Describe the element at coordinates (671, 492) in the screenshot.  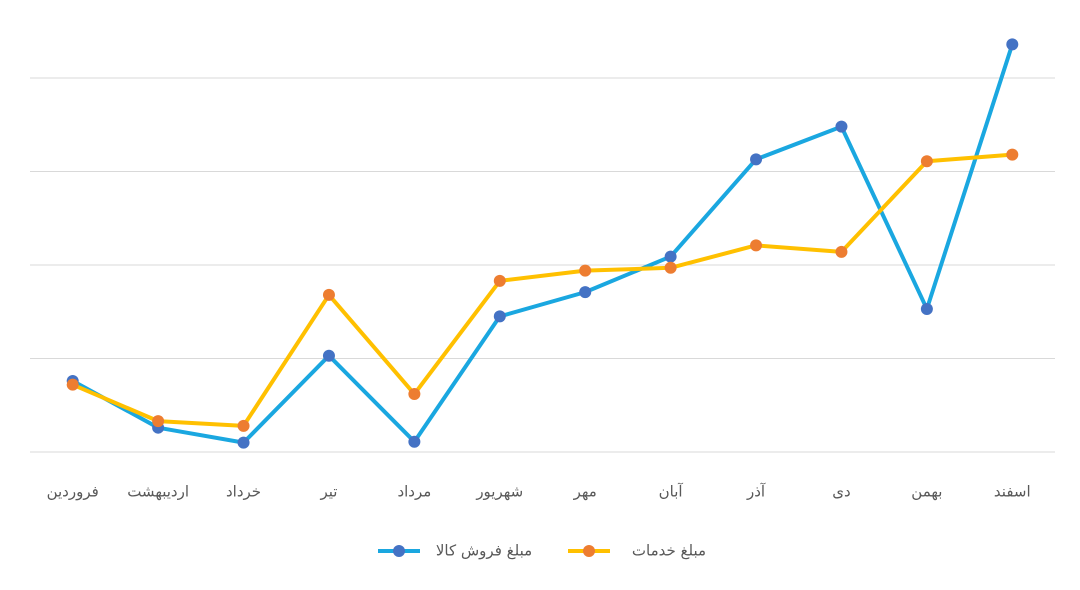
I see `x-tick-label: آبان` at that location.